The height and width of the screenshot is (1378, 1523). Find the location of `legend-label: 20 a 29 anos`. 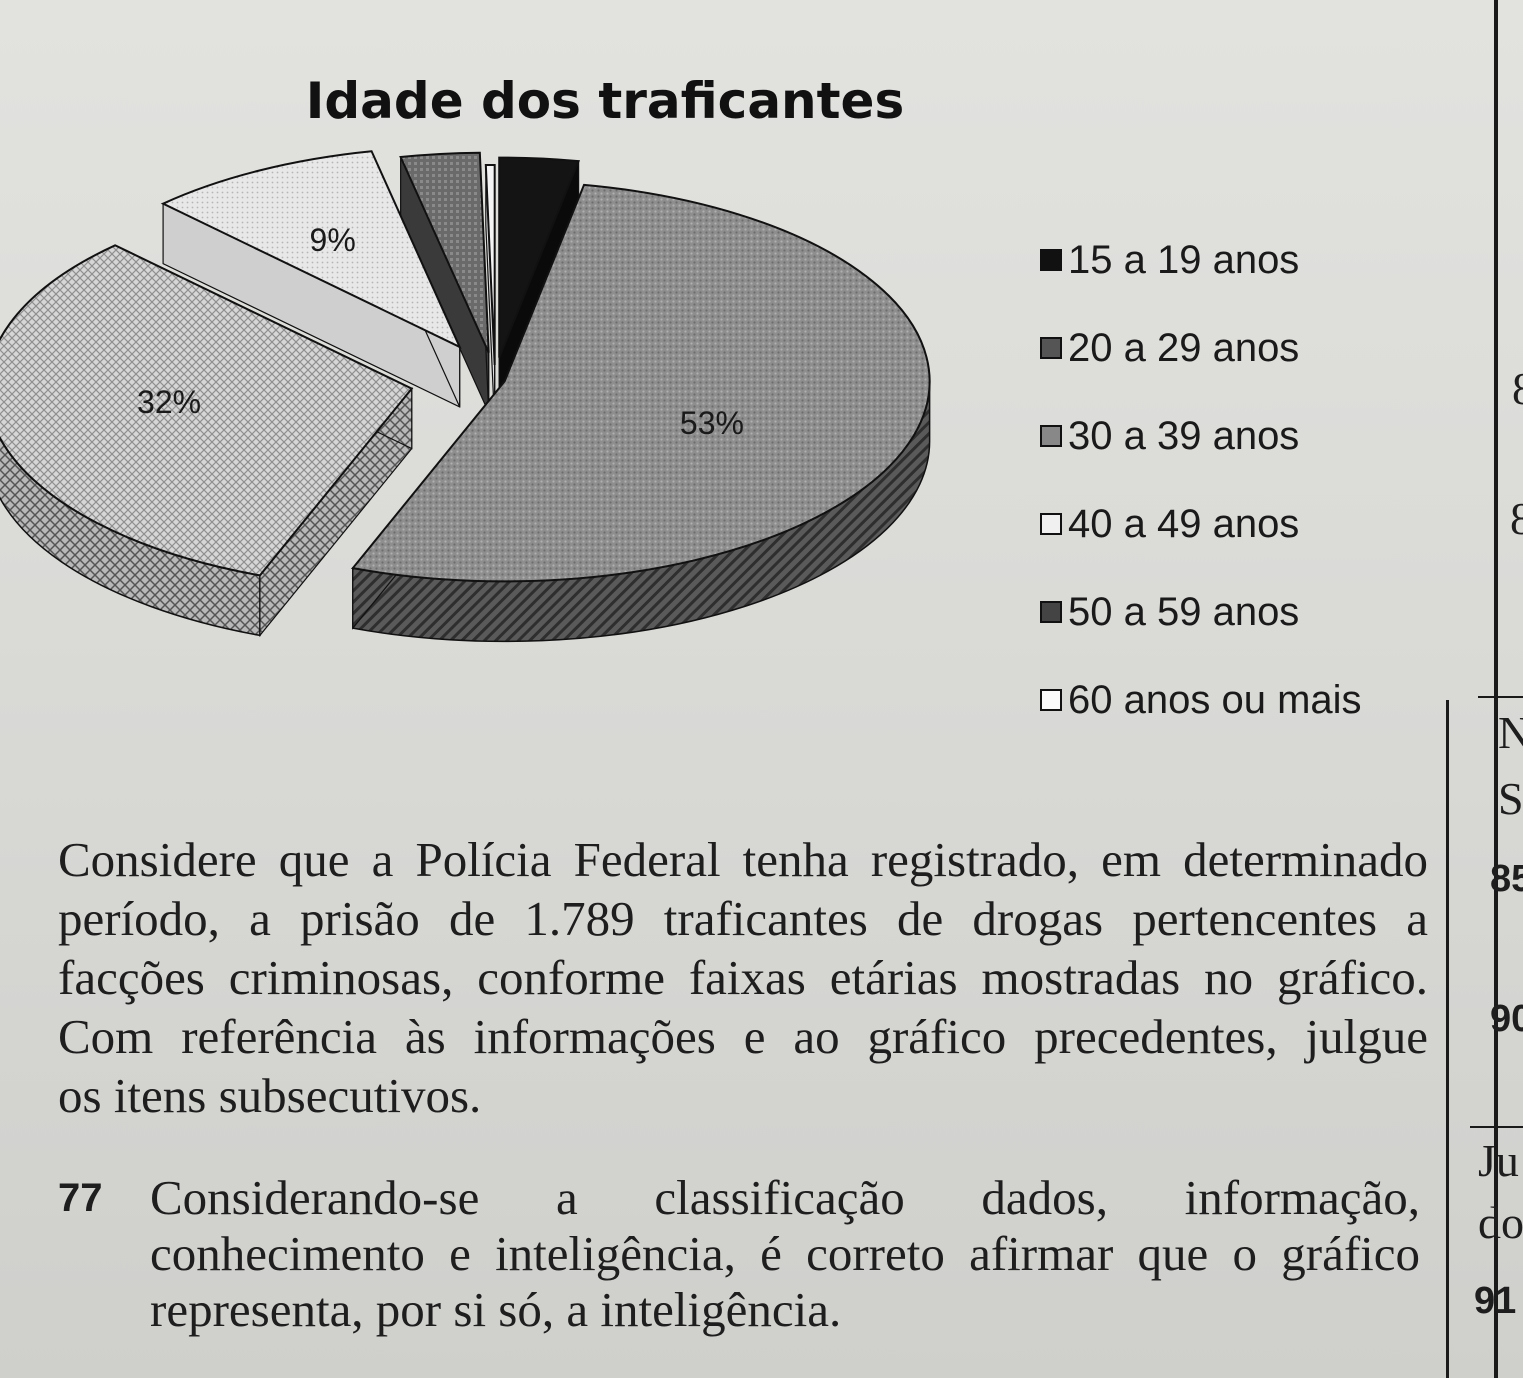

legend-label: 20 a 29 anos is located at coordinates (1184, 347).